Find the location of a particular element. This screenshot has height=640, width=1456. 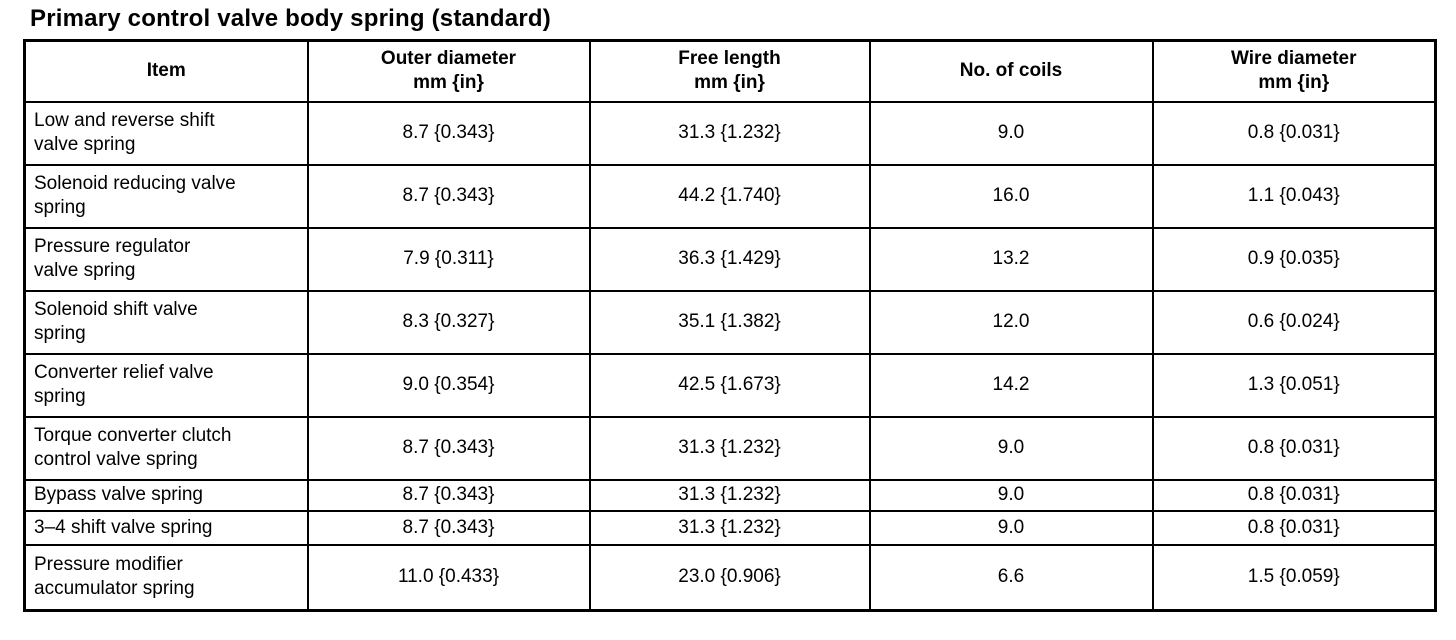

col-header-outer-diameter-label: Outer diameter is located at coordinates (448, 59).